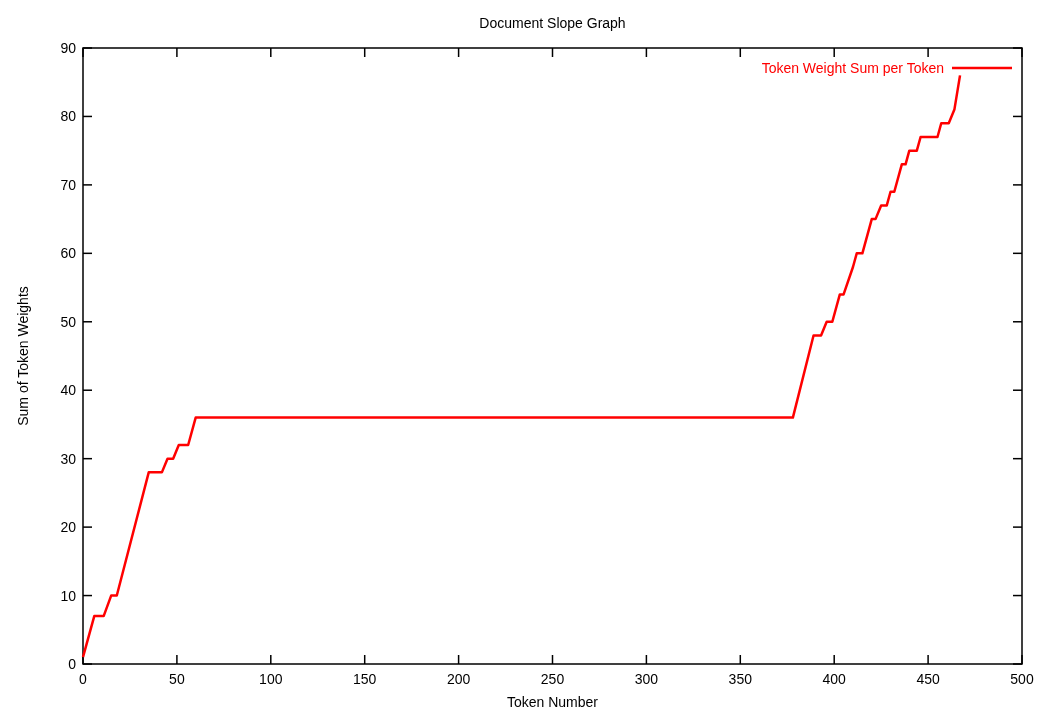 This screenshot has width=1056, height=725. Describe the element at coordinates (68, 458) in the screenshot. I see `y-tick-label: 30` at that location.